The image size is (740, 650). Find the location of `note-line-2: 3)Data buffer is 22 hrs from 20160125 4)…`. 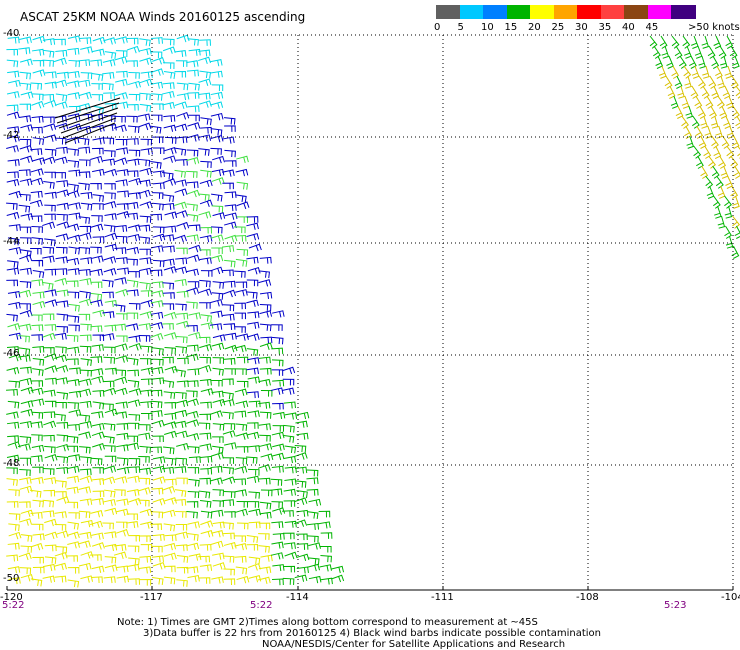

note-line-2: 3)Data buffer is 22 hrs from 20160125 4)… is located at coordinates (372, 633).